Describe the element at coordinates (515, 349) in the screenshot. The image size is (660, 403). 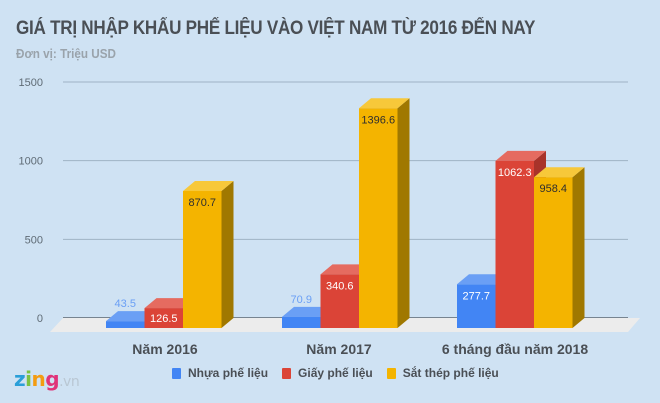
I see `x-category-label: 6 tháng đầu năm 2018` at that location.